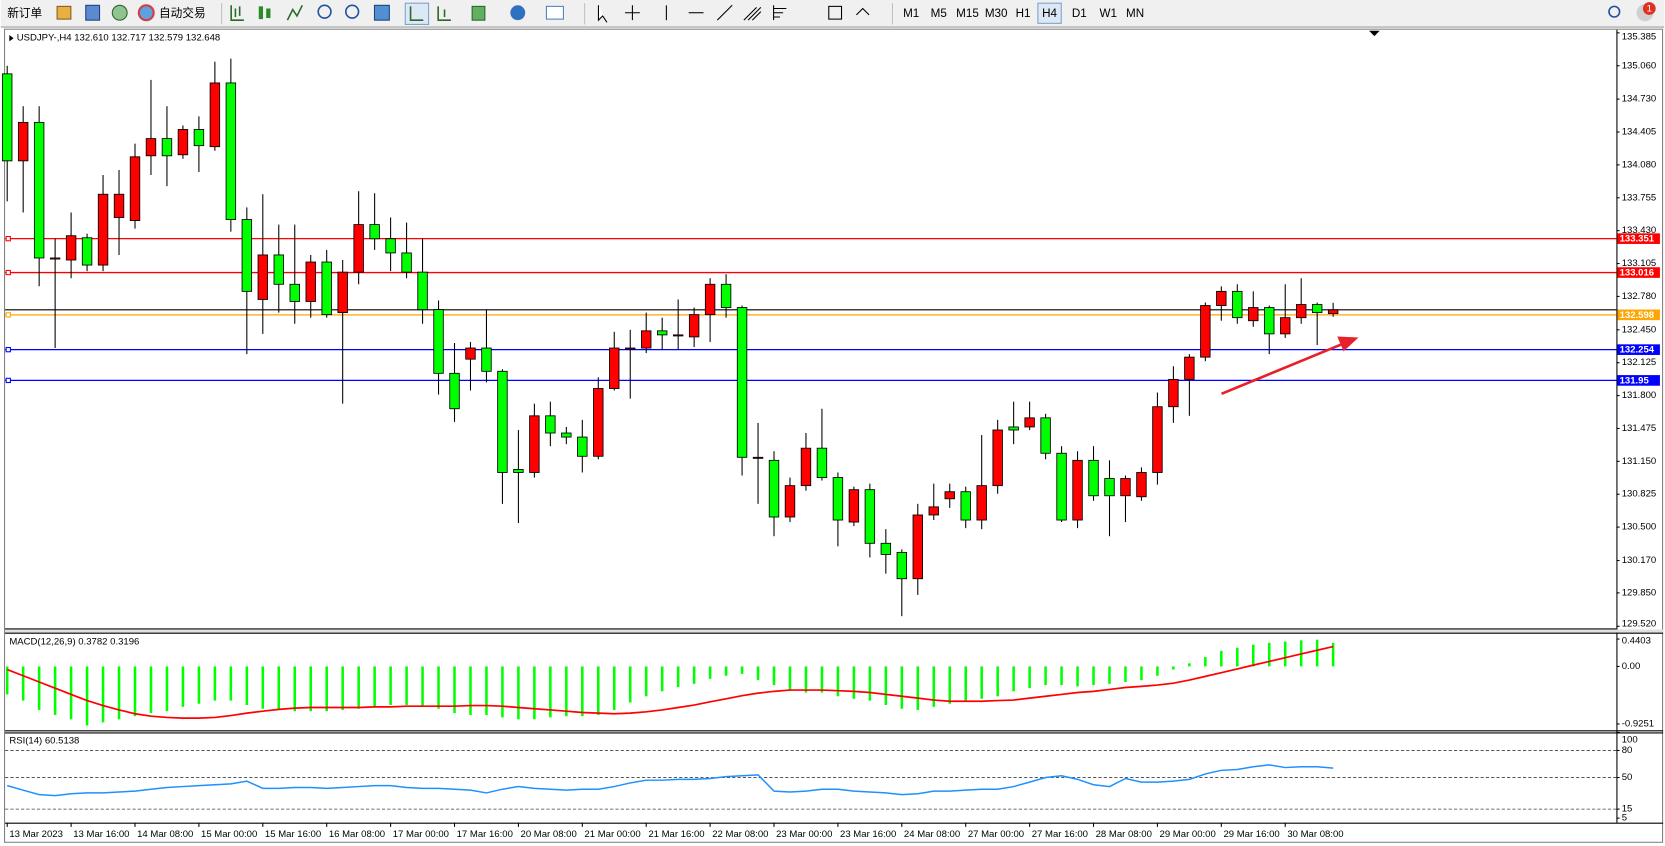 This screenshot has height=846, width=1665. What do you see at coordinates (967, 13) in the screenshot?
I see `timeframe-button: M15` at bounding box center [967, 13].